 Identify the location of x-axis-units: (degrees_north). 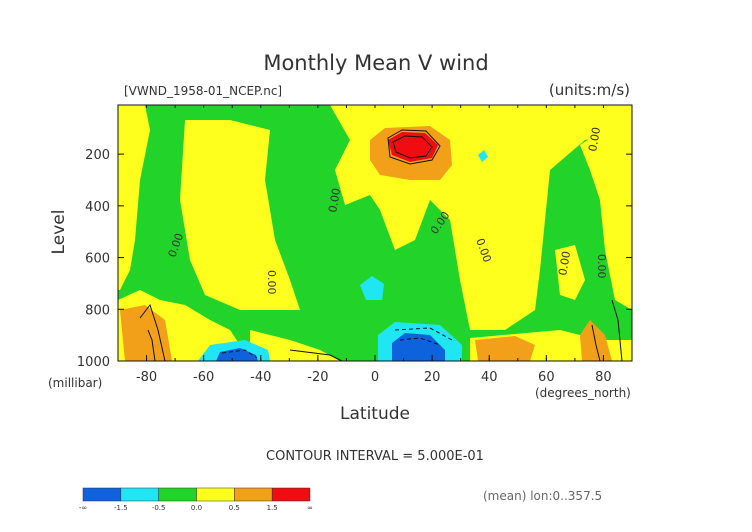
(583, 393).